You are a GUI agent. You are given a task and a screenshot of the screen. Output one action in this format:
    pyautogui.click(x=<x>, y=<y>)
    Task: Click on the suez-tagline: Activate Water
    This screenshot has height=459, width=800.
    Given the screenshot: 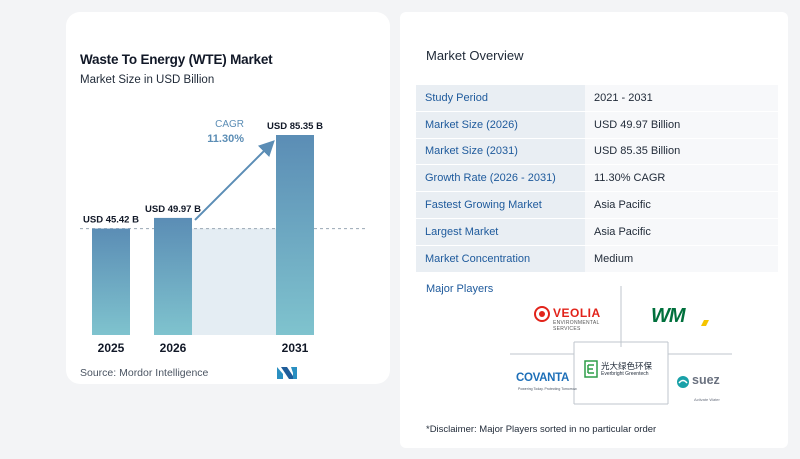 What is the action you would take?
    pyautogui.click(x=707, y=399)
    